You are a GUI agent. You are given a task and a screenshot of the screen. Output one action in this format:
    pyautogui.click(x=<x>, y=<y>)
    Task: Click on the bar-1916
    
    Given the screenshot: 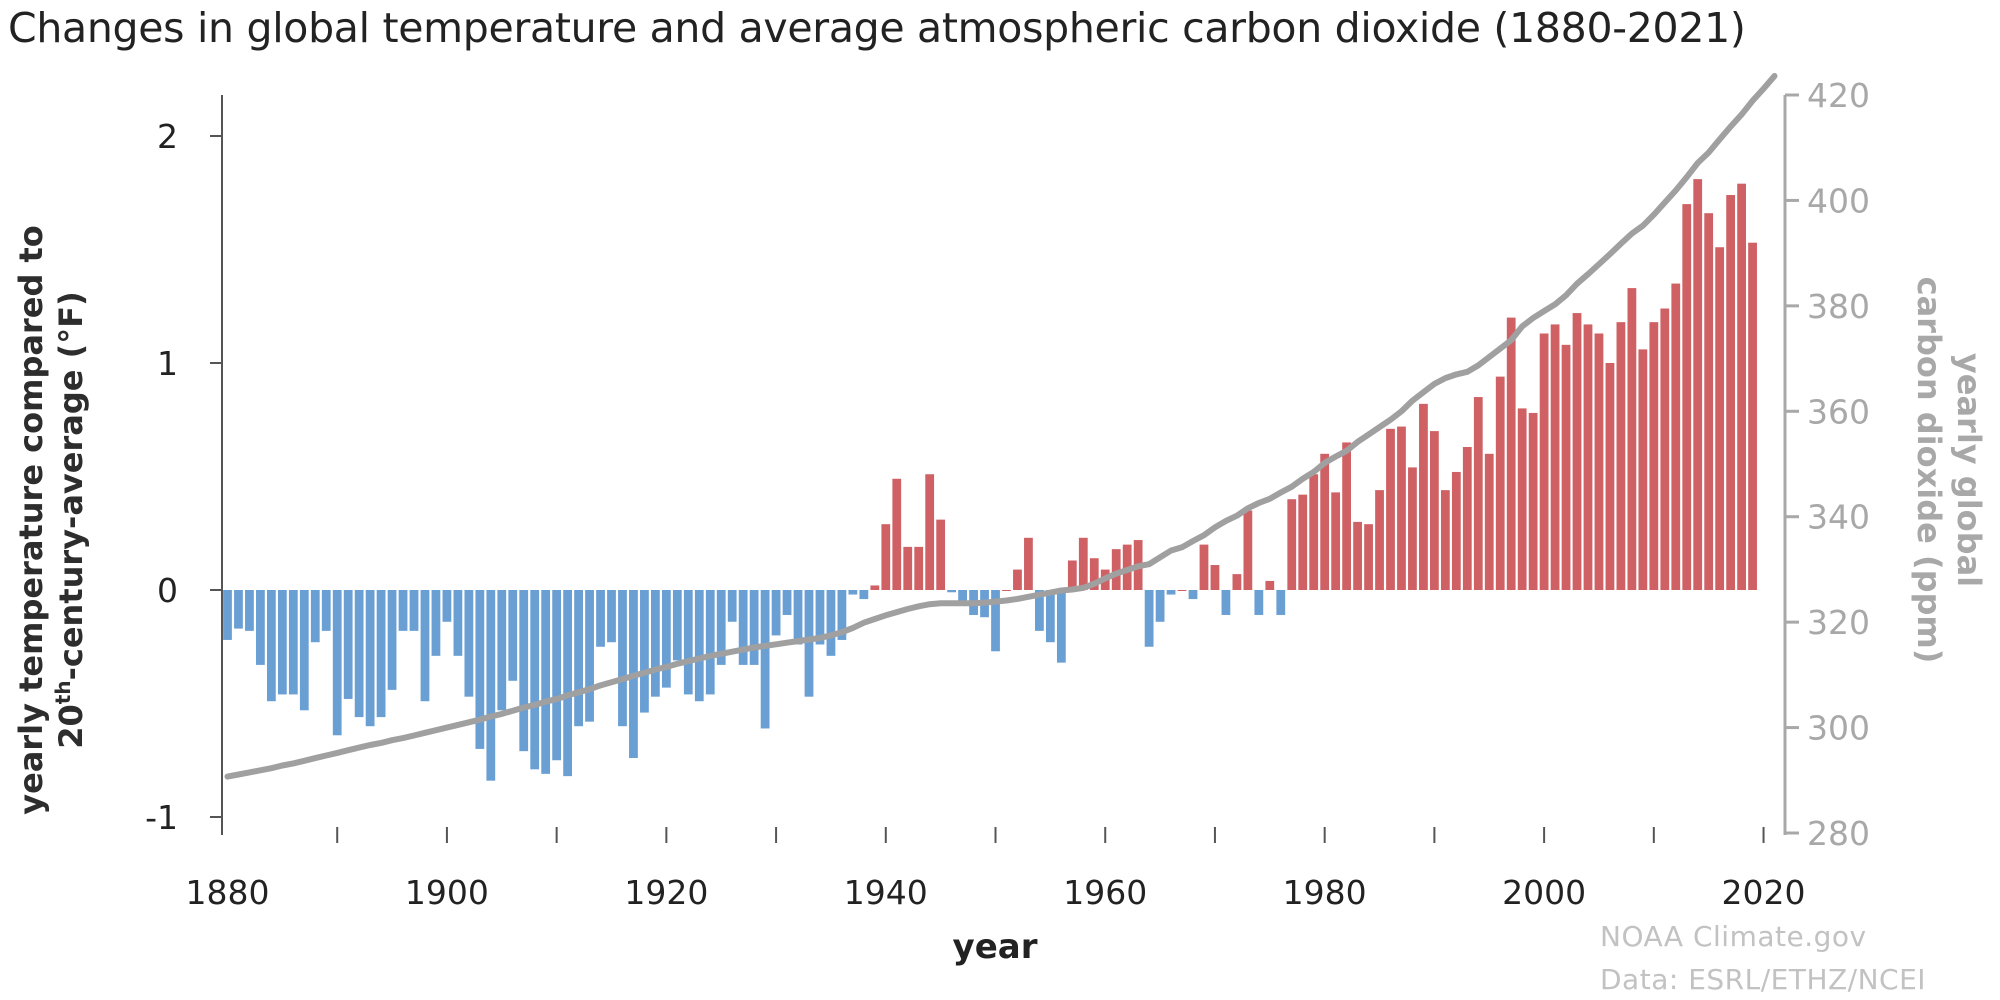 What is the action you would take?
    pyautogui.click(x=622, y=658)
    